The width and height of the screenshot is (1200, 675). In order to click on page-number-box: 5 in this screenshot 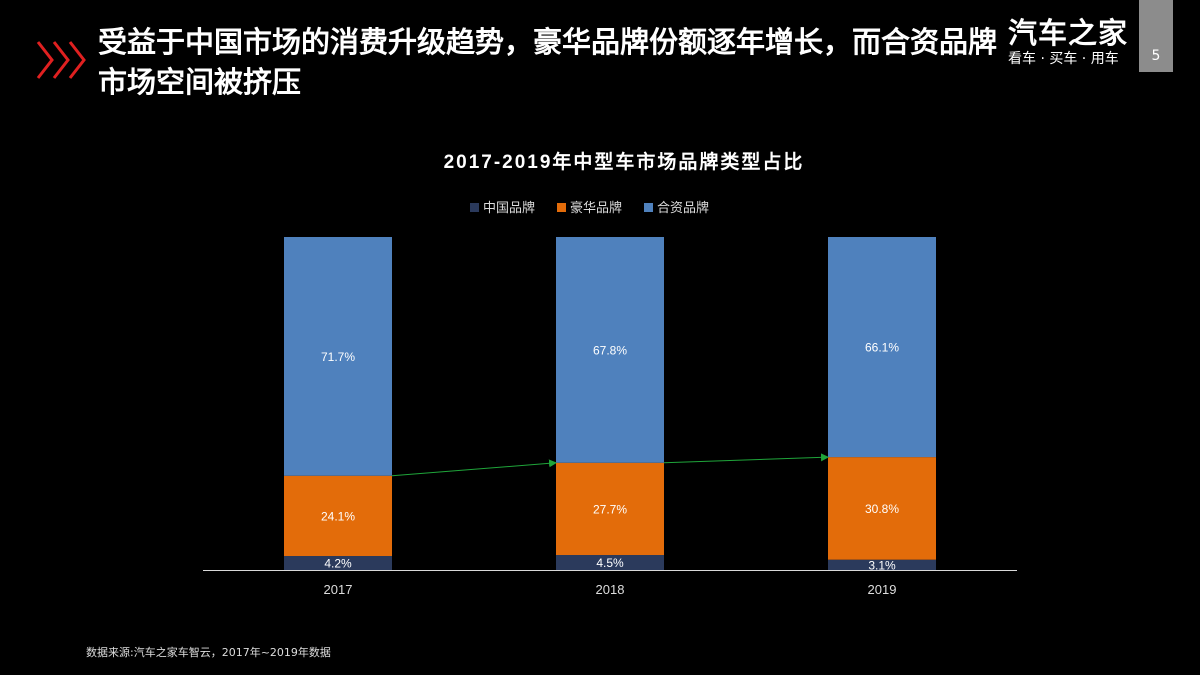, I will do `click(1156, 36)`.